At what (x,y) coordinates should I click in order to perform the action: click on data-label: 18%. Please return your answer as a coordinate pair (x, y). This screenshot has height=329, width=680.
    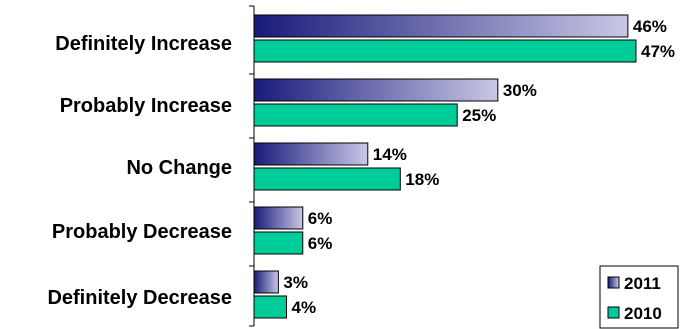
    Looking at the image, I should click on (422, 179).